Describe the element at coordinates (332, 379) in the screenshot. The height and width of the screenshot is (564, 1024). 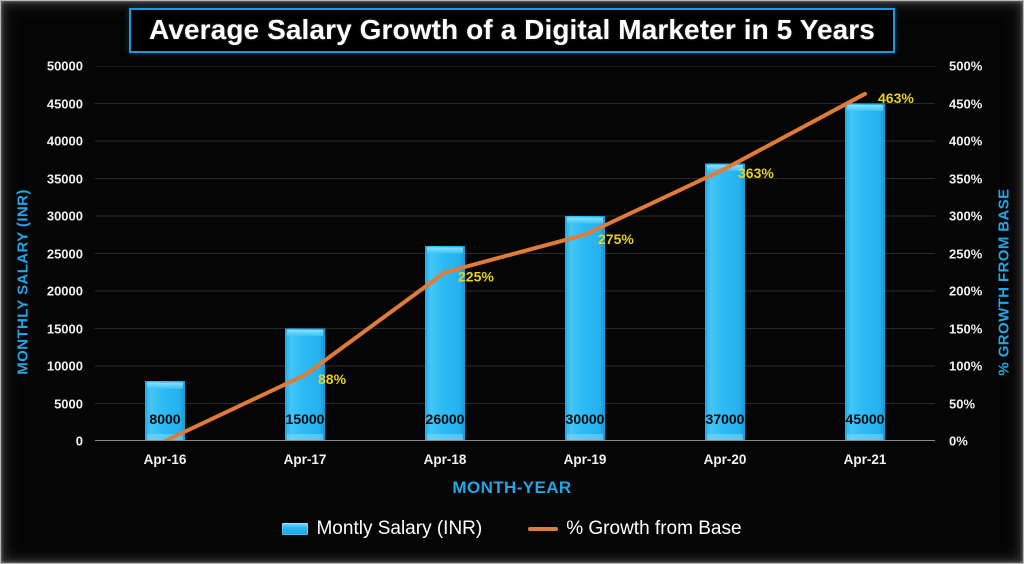
I see `percent-label: 88%` at that location.